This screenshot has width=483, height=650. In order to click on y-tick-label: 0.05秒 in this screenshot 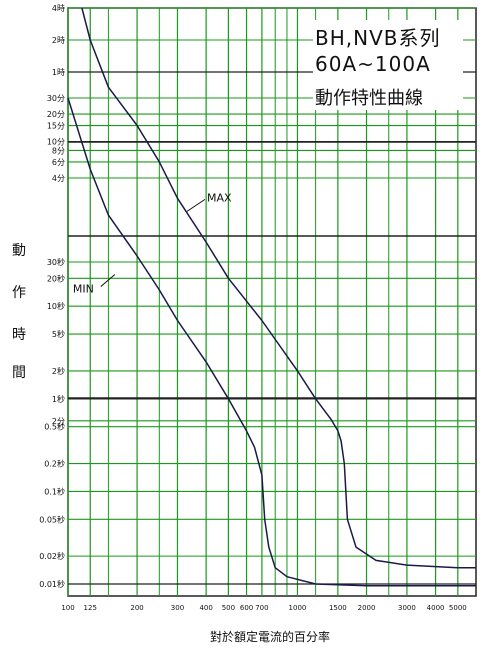, I will do `click(52, 519)`.